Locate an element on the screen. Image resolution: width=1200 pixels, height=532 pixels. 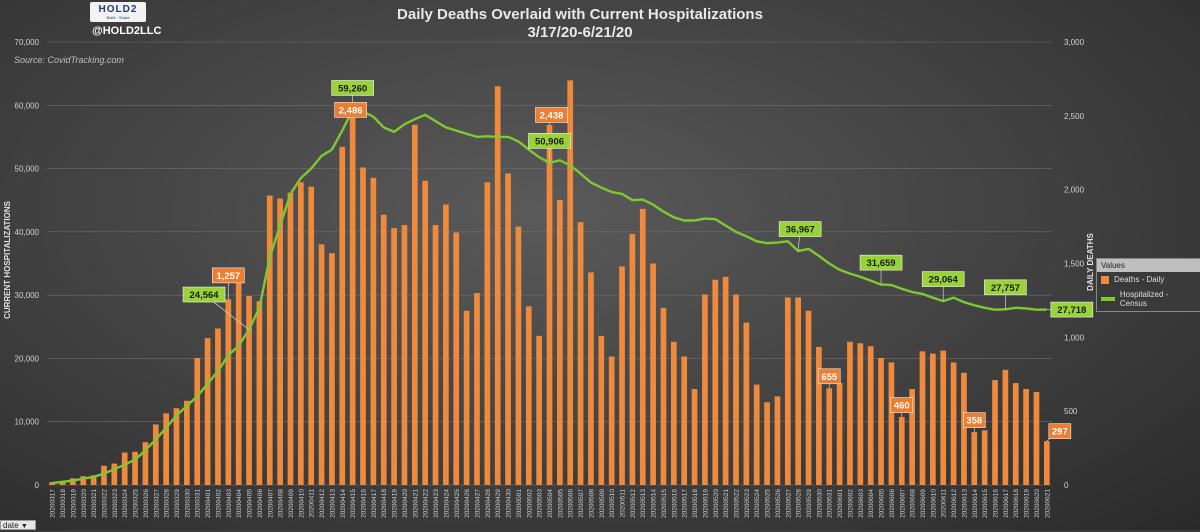
x-tick-label: 20200411 is located at coordinates (312, 503).